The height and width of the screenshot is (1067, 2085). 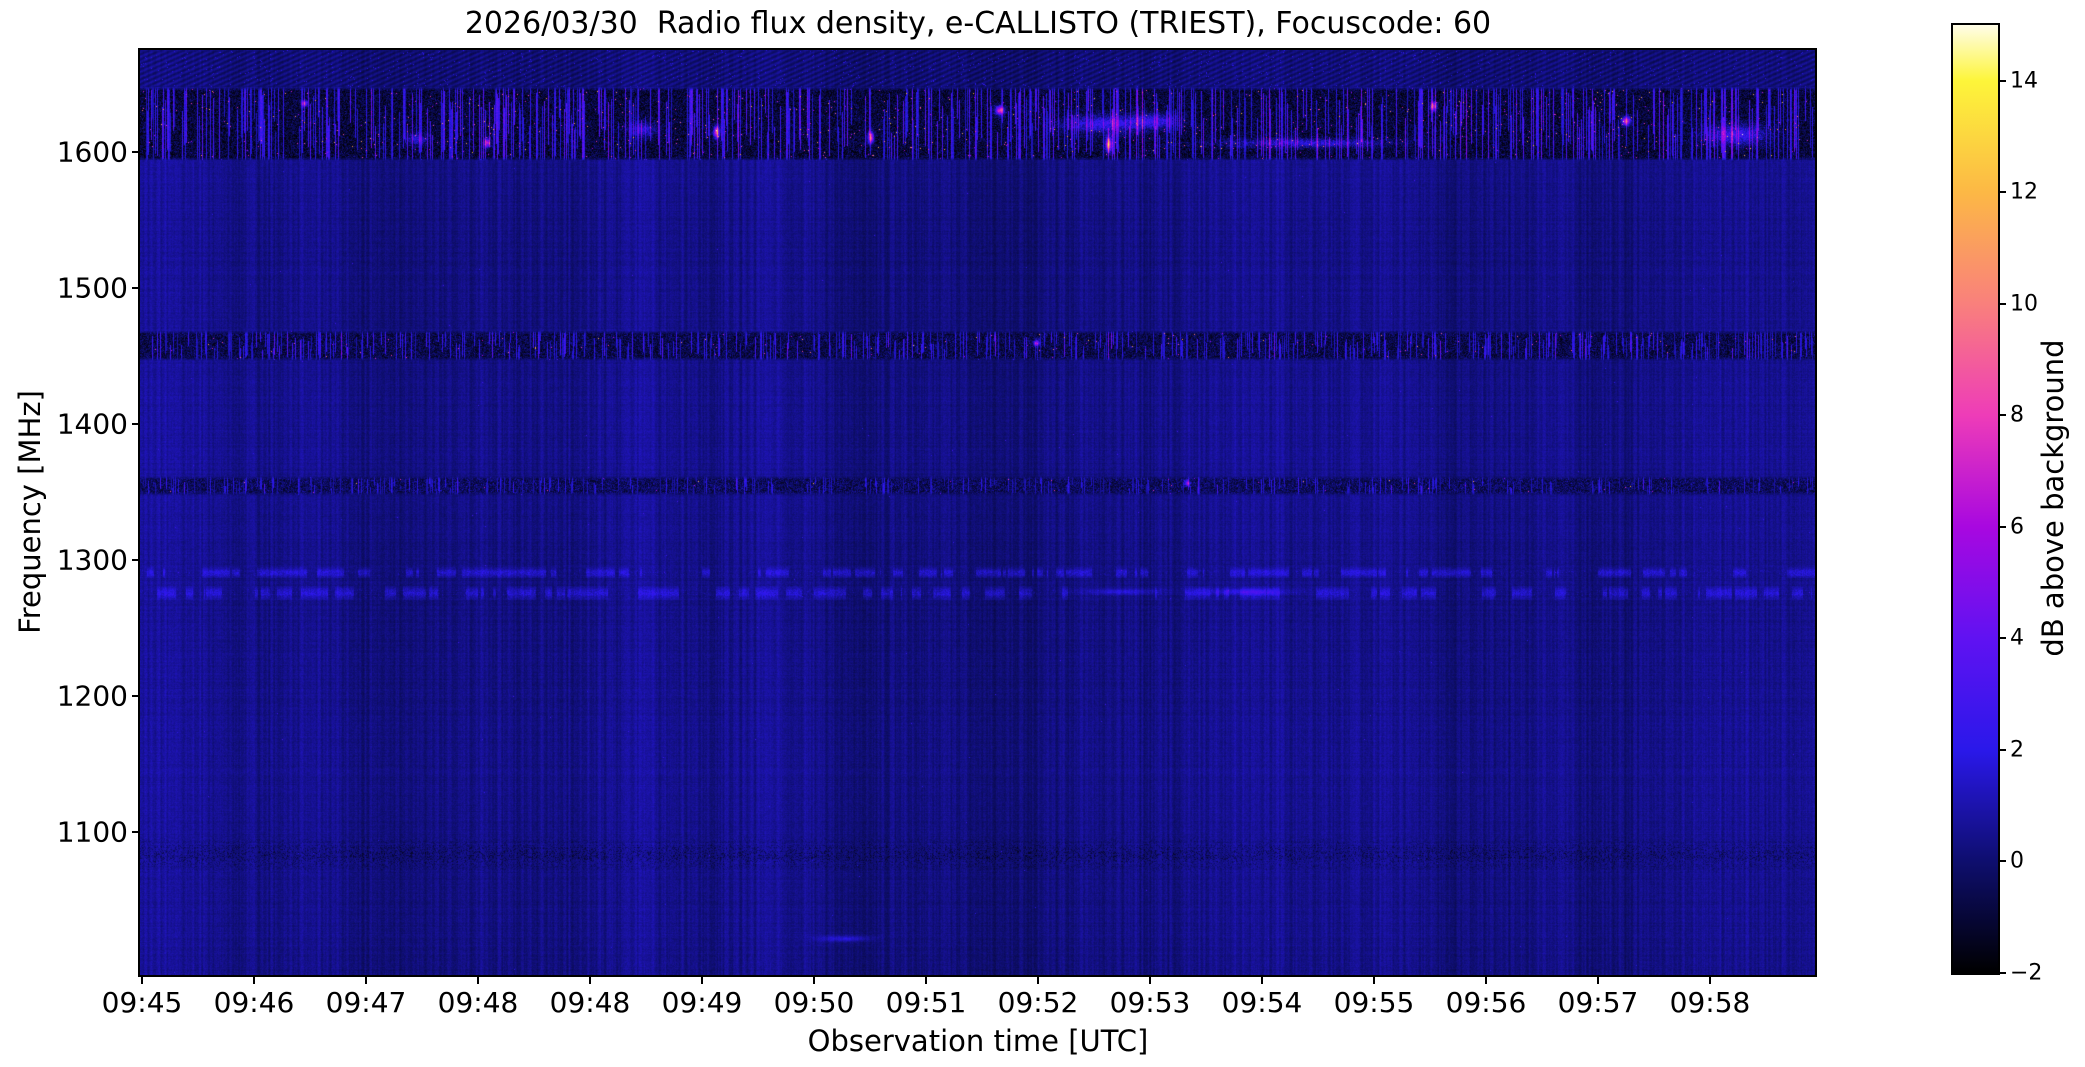 What do you see at coordinates (2017, 415) in the screenshot?
I see `colorbar-tick-label: 8` at bounding box center [2017, 415].